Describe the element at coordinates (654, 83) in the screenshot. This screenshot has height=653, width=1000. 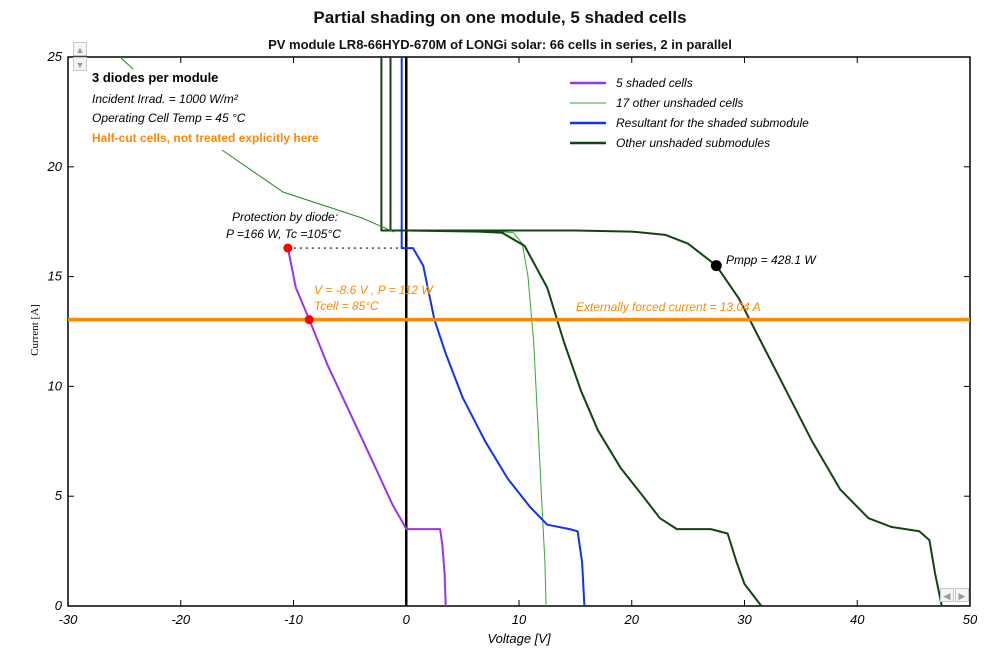
I see `legend-label-shaded: 5 shaded cells` at that location.